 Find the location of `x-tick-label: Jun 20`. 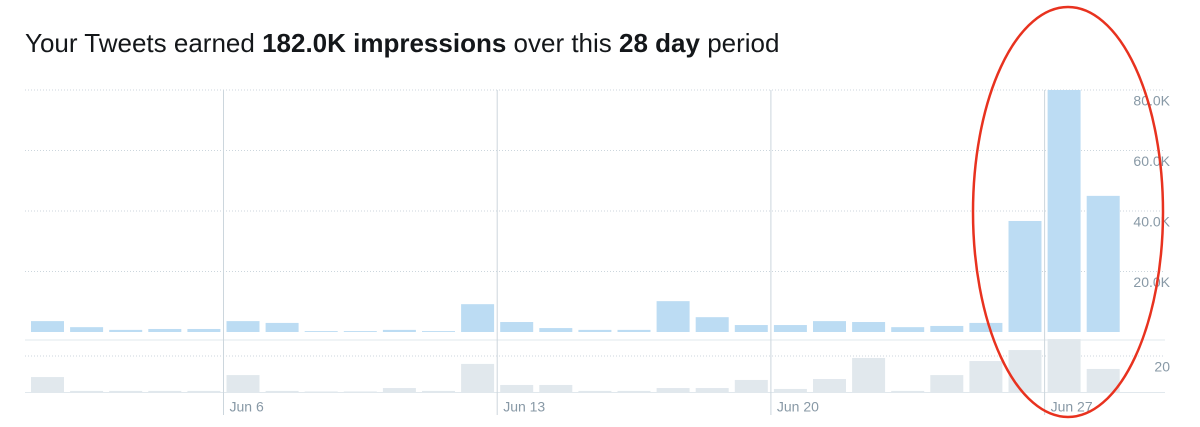

x-tick-label: Jun 20 is located at coordinates (798, 407).